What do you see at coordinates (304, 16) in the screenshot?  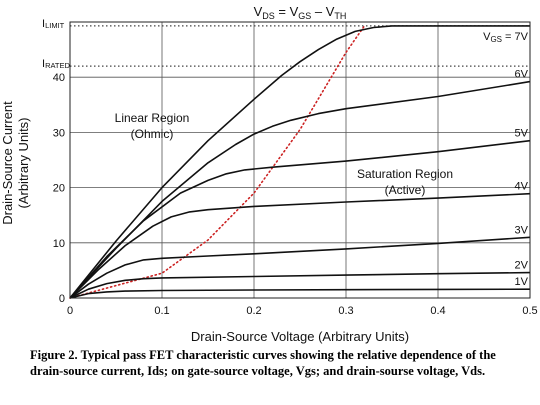 I see `title-gs-subscript: GS` at bounding box center [304, 16].